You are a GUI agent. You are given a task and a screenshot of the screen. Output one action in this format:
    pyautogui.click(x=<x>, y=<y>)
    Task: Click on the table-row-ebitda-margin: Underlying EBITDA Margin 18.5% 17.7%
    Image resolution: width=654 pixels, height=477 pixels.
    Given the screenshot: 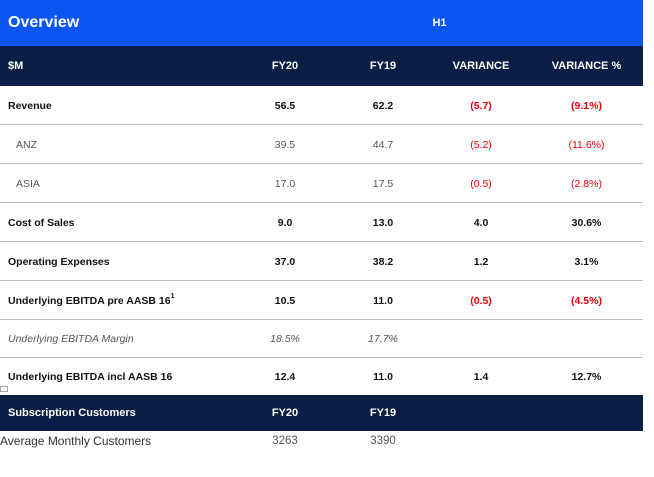 What is the action you would take?
    pyautogui.click(x=321, y=339)
    